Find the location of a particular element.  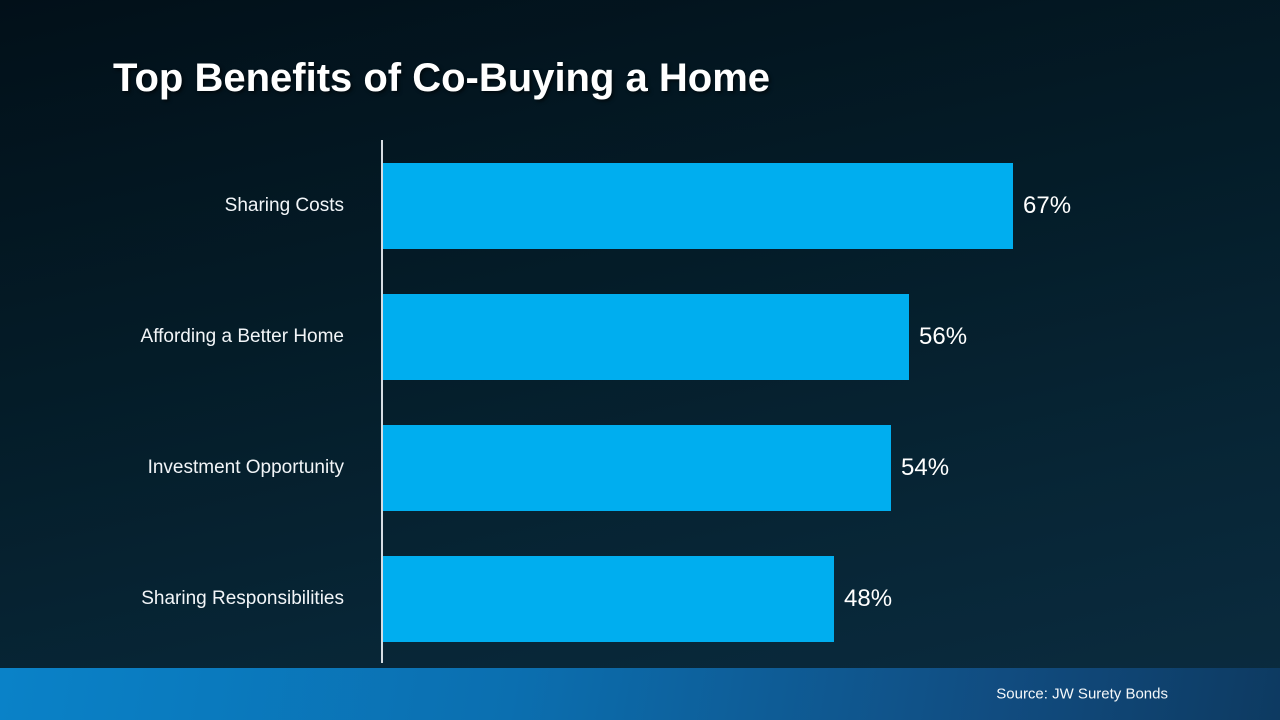

source-attribution: Source: JW Surety Bonds is located at coordinates (1082, 694).